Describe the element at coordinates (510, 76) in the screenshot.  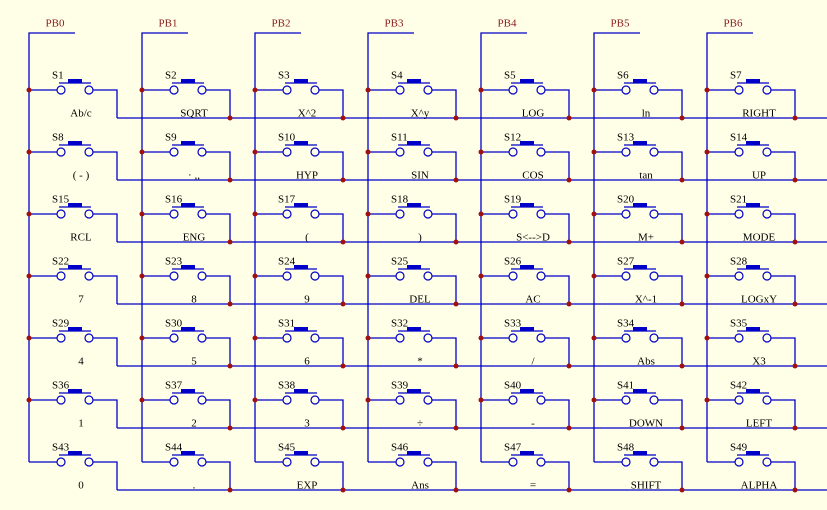
I see `switch-name: S5` at that location.